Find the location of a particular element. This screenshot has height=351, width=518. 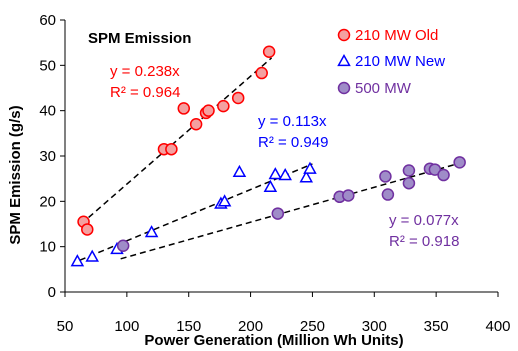

y-tick-label: 40 is located at coordinates (47, 111).